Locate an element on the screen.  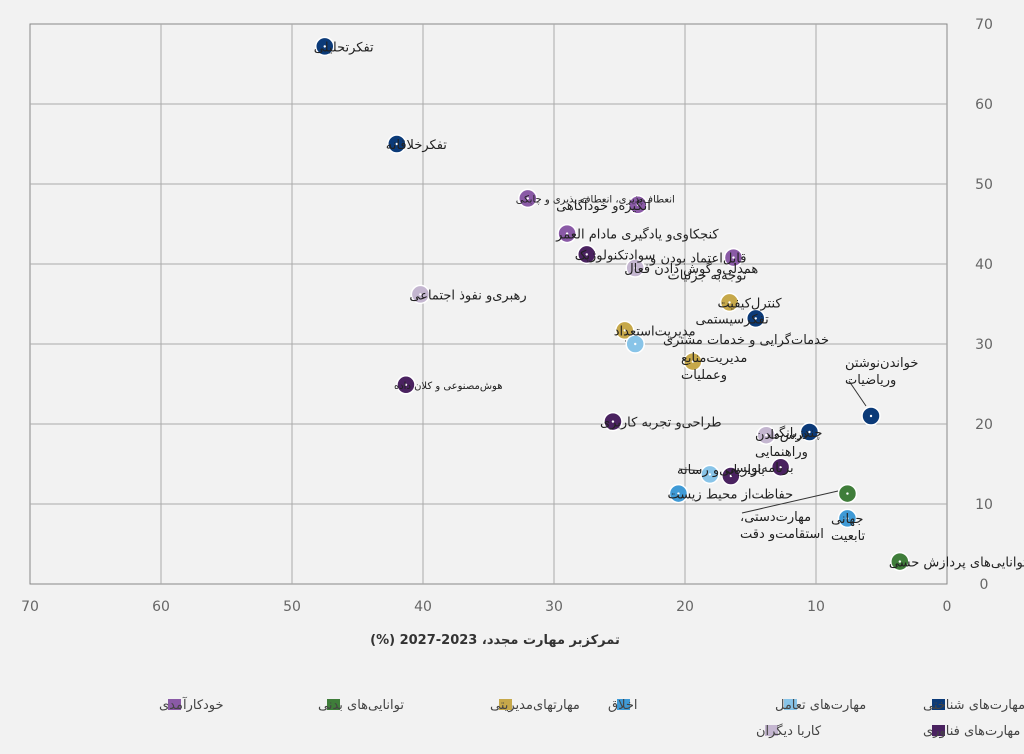
point-label: درس‌دادن is located at coordinates (781, 435).